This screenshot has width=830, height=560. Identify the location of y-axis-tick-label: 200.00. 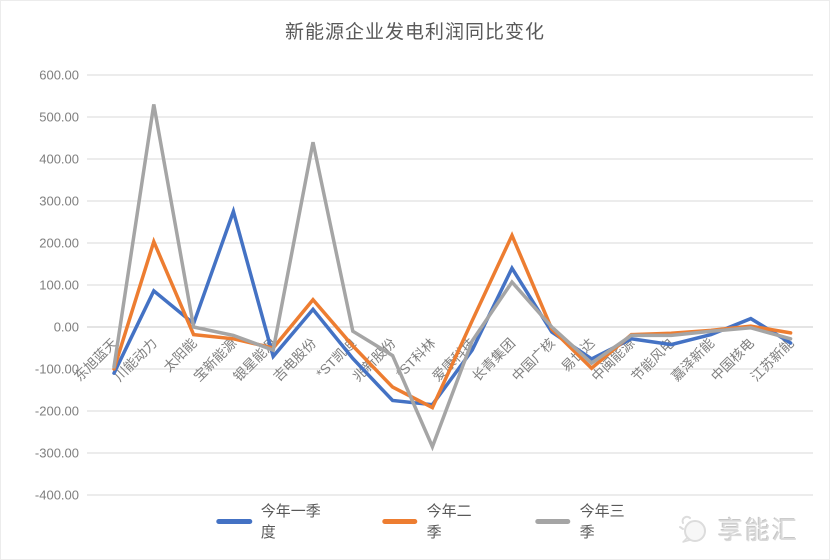
(59, 243).